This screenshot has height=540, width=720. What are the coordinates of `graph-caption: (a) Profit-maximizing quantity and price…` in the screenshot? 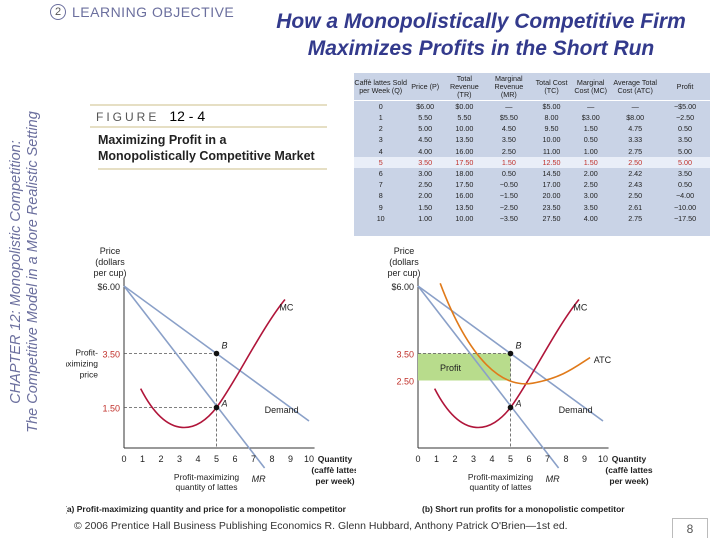 It's located at (206, 509).